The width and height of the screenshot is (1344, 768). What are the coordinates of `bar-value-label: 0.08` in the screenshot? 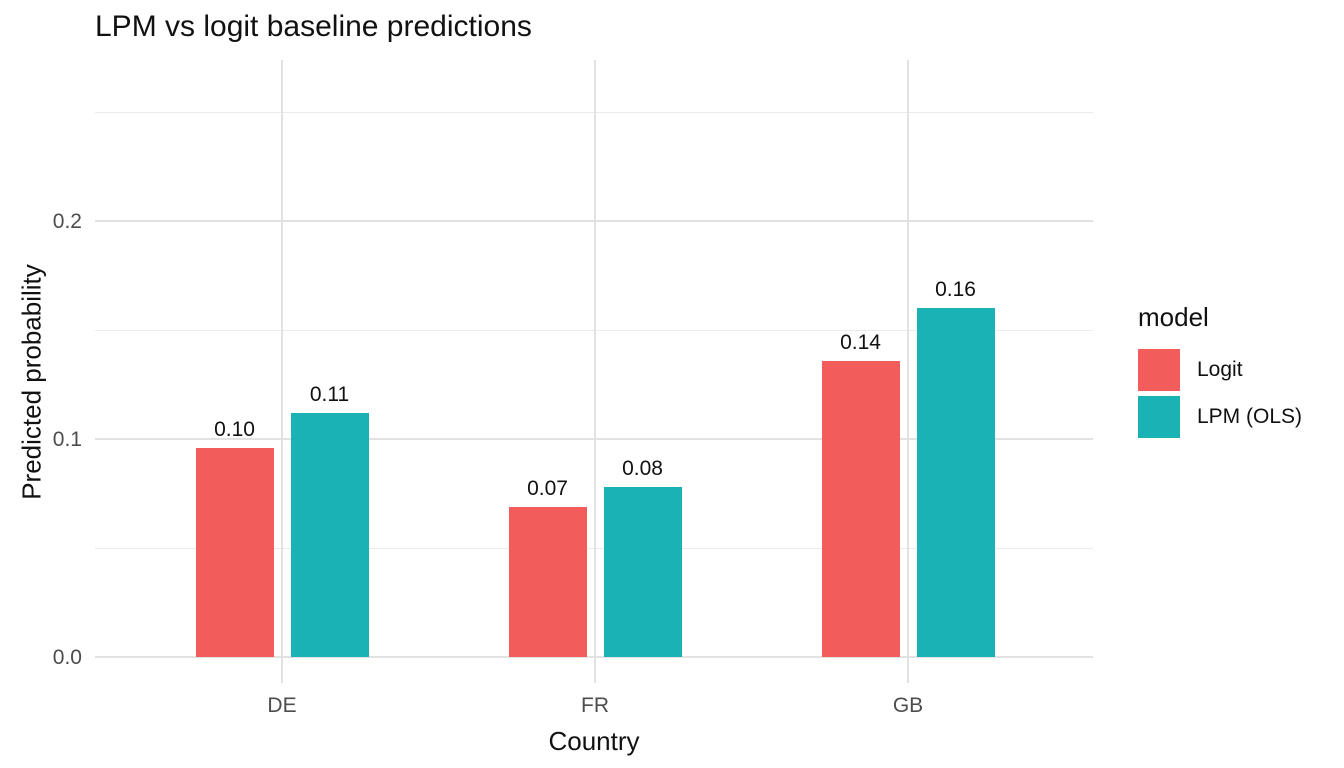 It's located at (642, 468).